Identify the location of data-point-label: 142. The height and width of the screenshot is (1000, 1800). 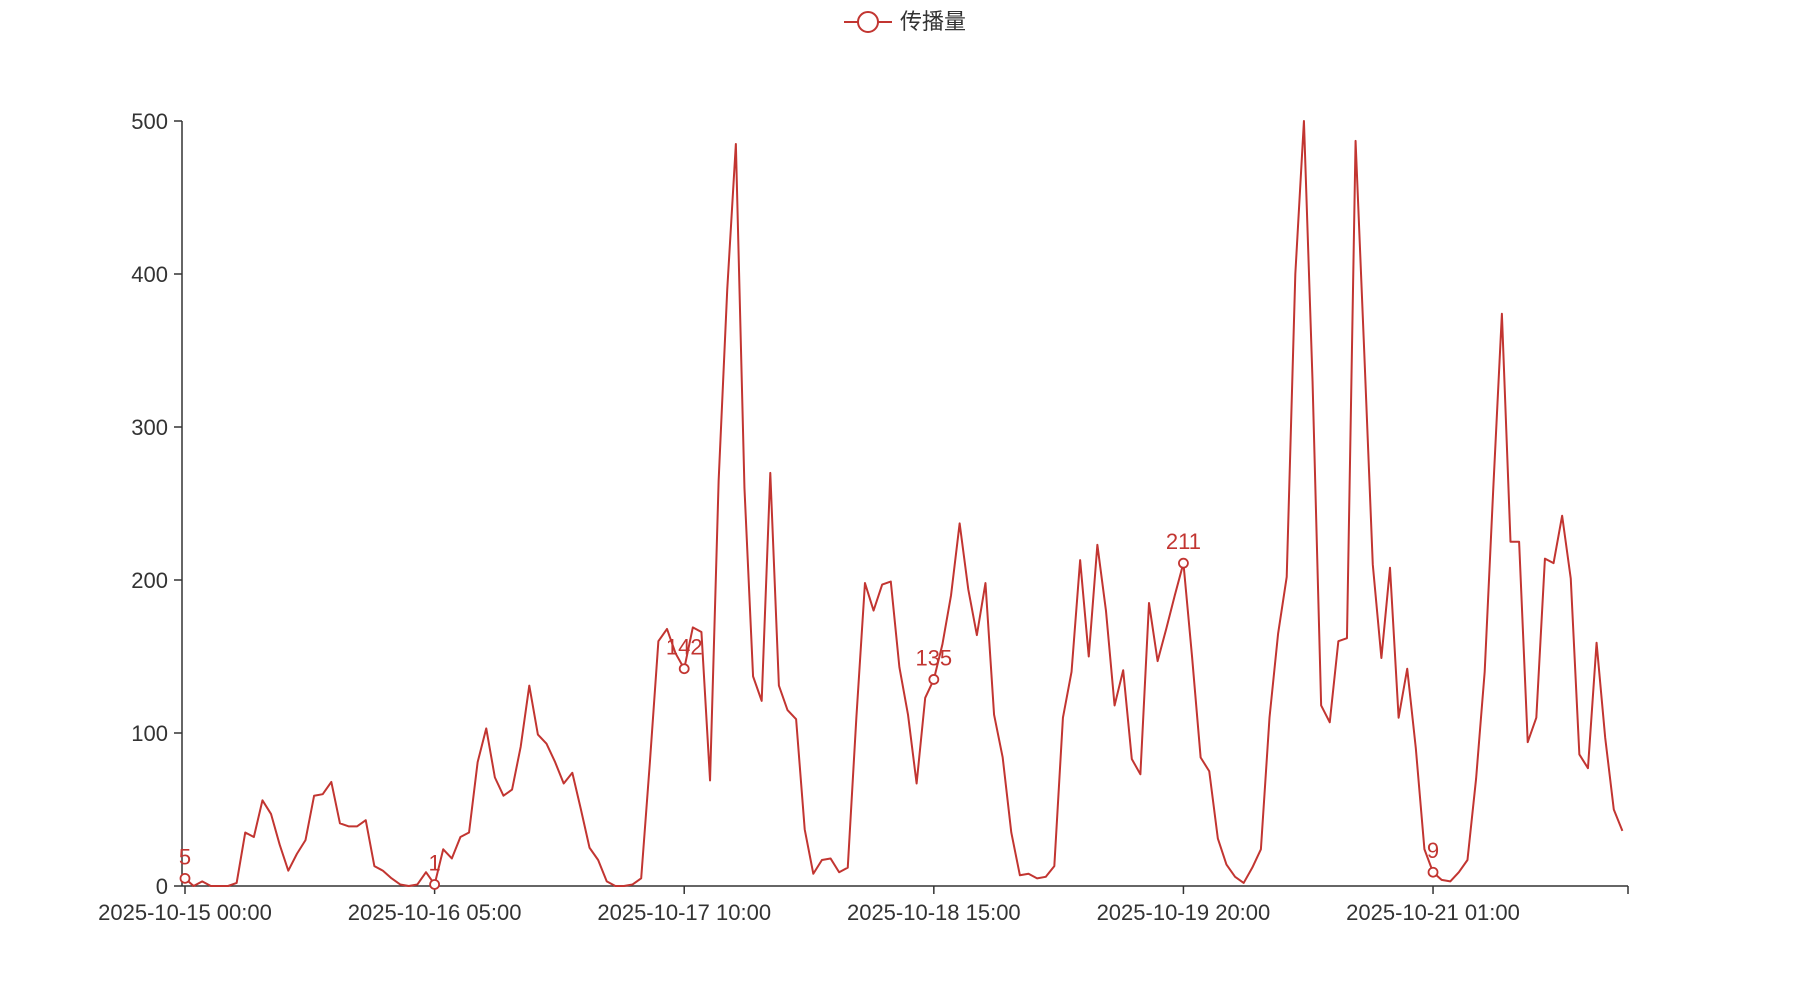
(684, 647).